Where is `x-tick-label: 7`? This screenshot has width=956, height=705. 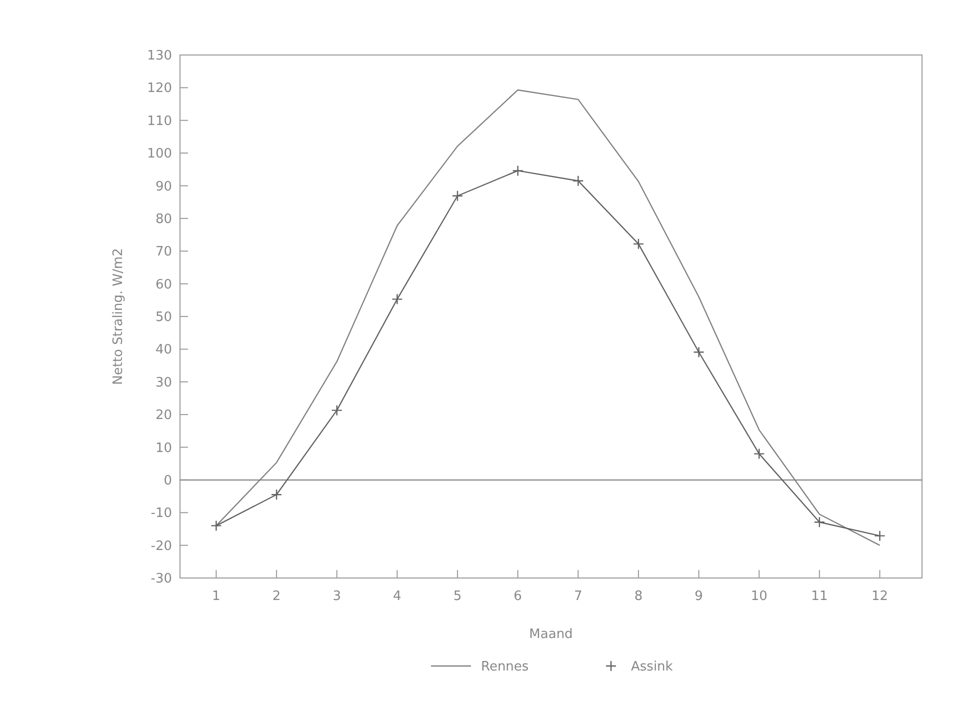 x-tick-label: 7 is located at coordinates (578, 596).